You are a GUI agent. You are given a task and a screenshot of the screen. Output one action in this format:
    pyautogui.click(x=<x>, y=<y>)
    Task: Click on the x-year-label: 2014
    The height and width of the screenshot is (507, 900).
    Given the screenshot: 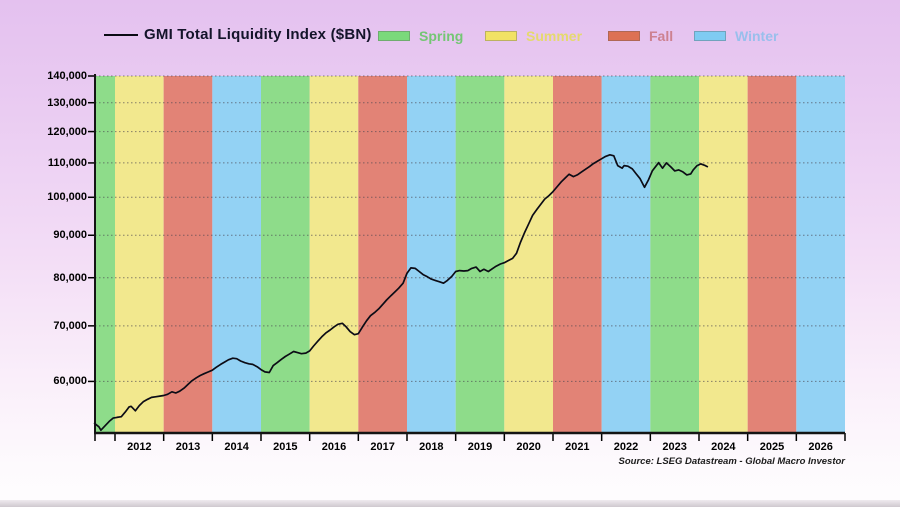 What is the action you would take?
    pyautogui.click(x=236, y=447)
    